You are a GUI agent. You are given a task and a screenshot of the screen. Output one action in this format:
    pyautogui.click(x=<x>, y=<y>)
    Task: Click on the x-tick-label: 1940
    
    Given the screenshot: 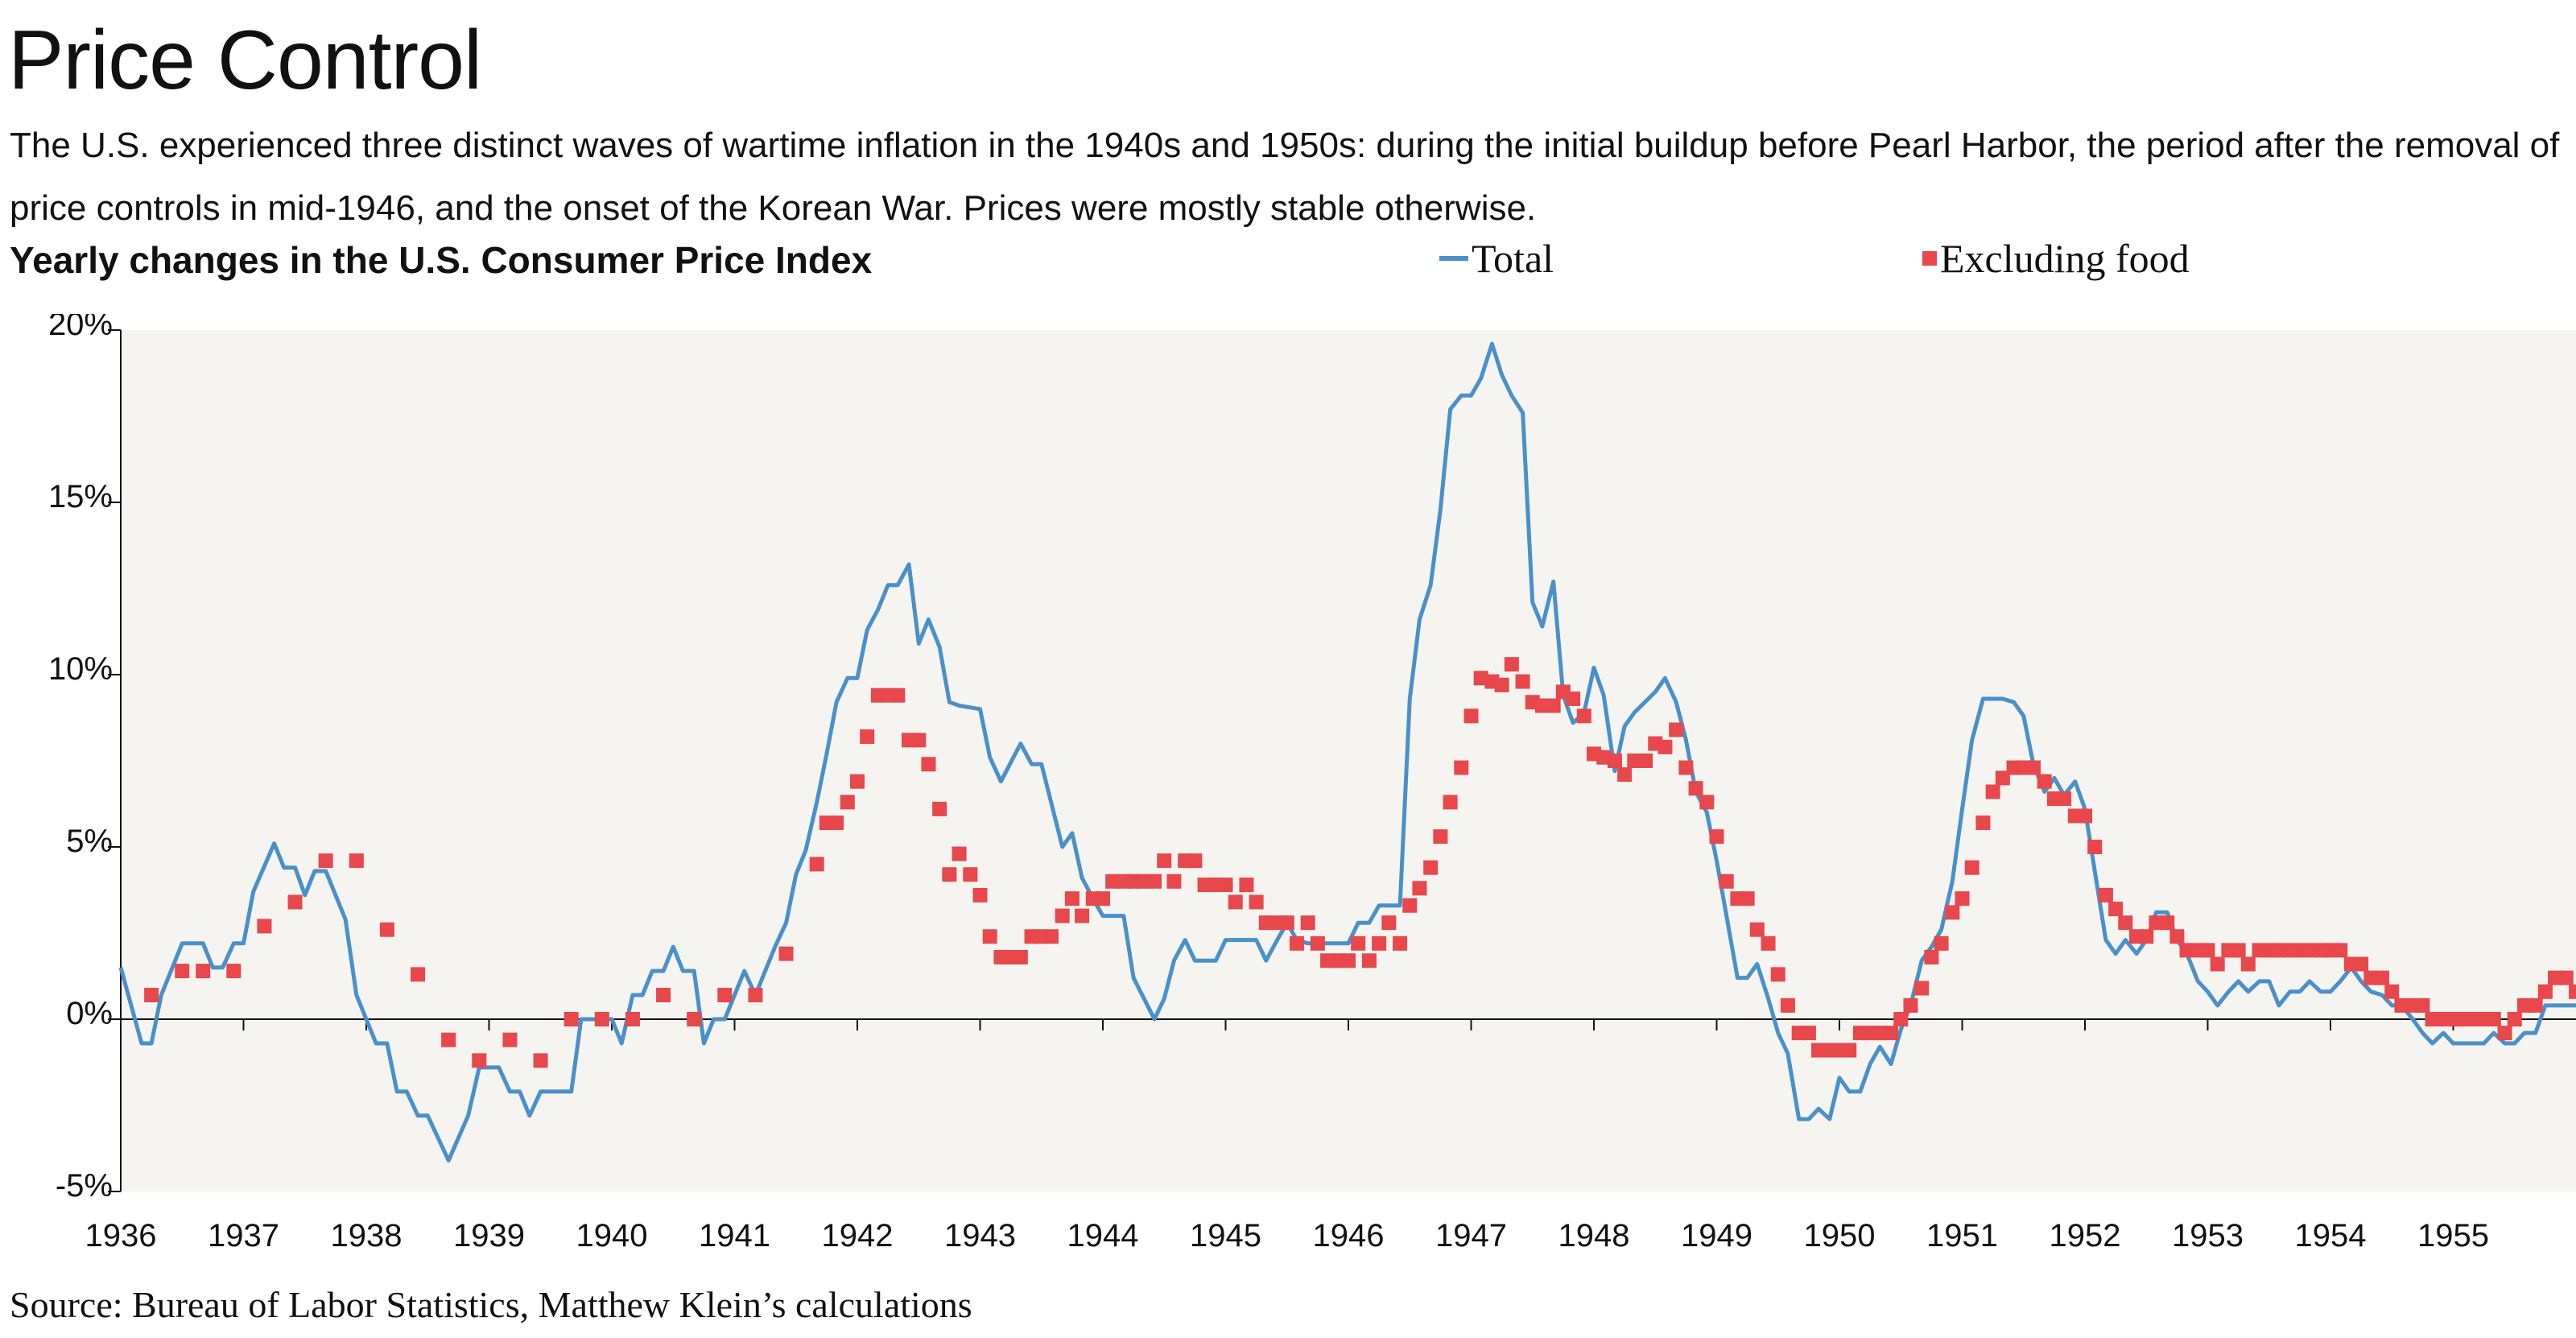 What is the action you would take?
    pyautogui.click(x=612, y=1235)
    